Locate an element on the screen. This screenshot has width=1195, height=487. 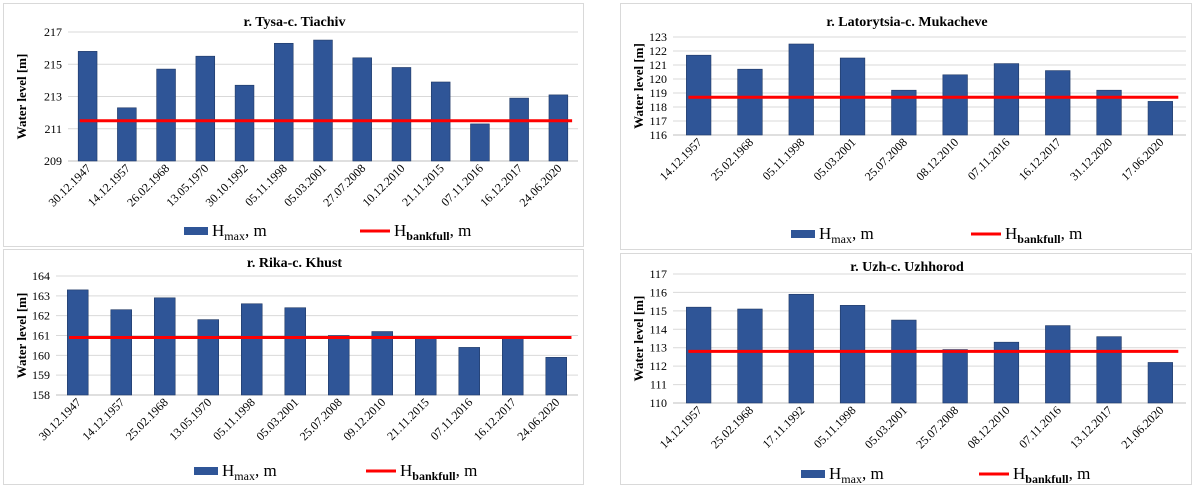
y-tick-label: 122 is located at coordinates (658, 51).